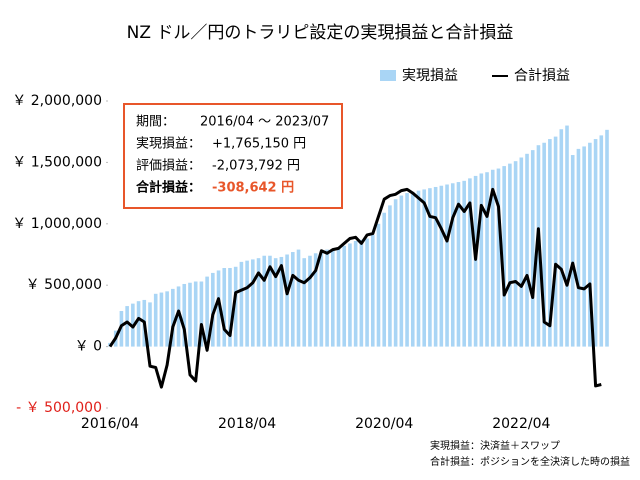 The width and height of the screenshot is (640, 480). What do you see at coordinates (57, 162) in the screenshot?
I see `y-tick-label: ￥ 1,500,000` at bounding box center [57, 162].